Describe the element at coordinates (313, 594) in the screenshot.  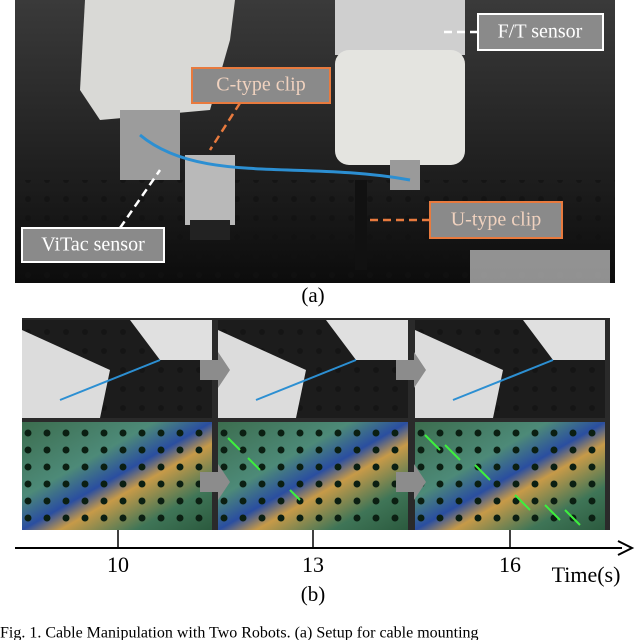
I see `panel-label: (b)` at that location.